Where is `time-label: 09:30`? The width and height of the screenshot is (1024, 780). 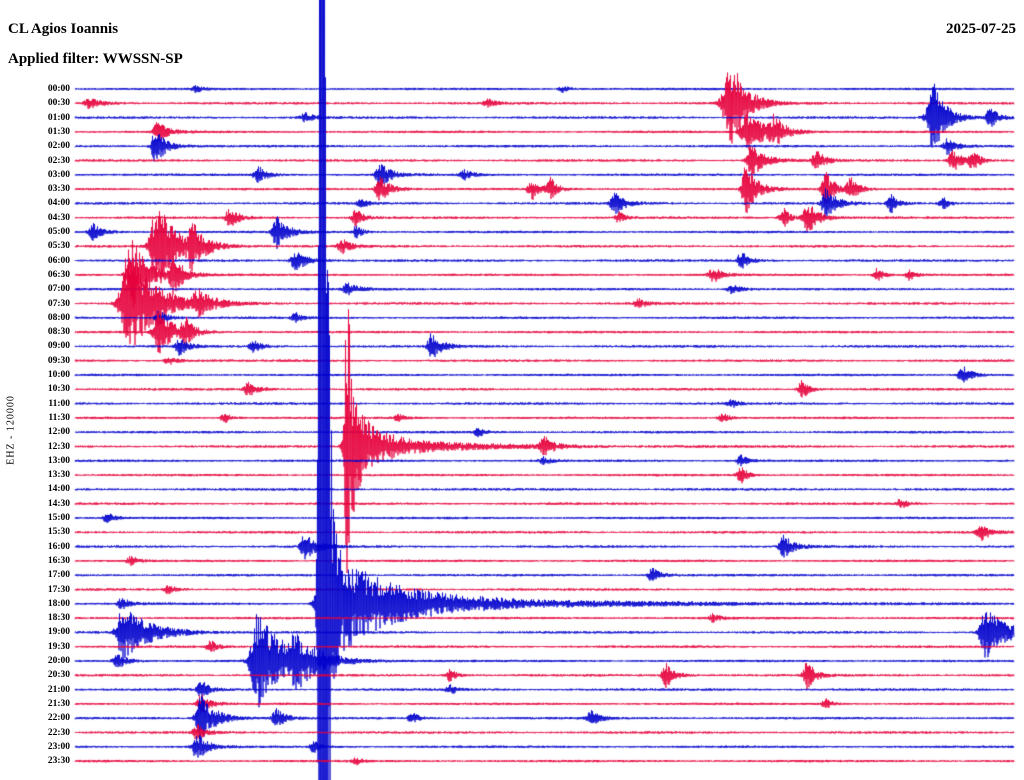
time-label: 09:30 is located at coordinates (58, 360).